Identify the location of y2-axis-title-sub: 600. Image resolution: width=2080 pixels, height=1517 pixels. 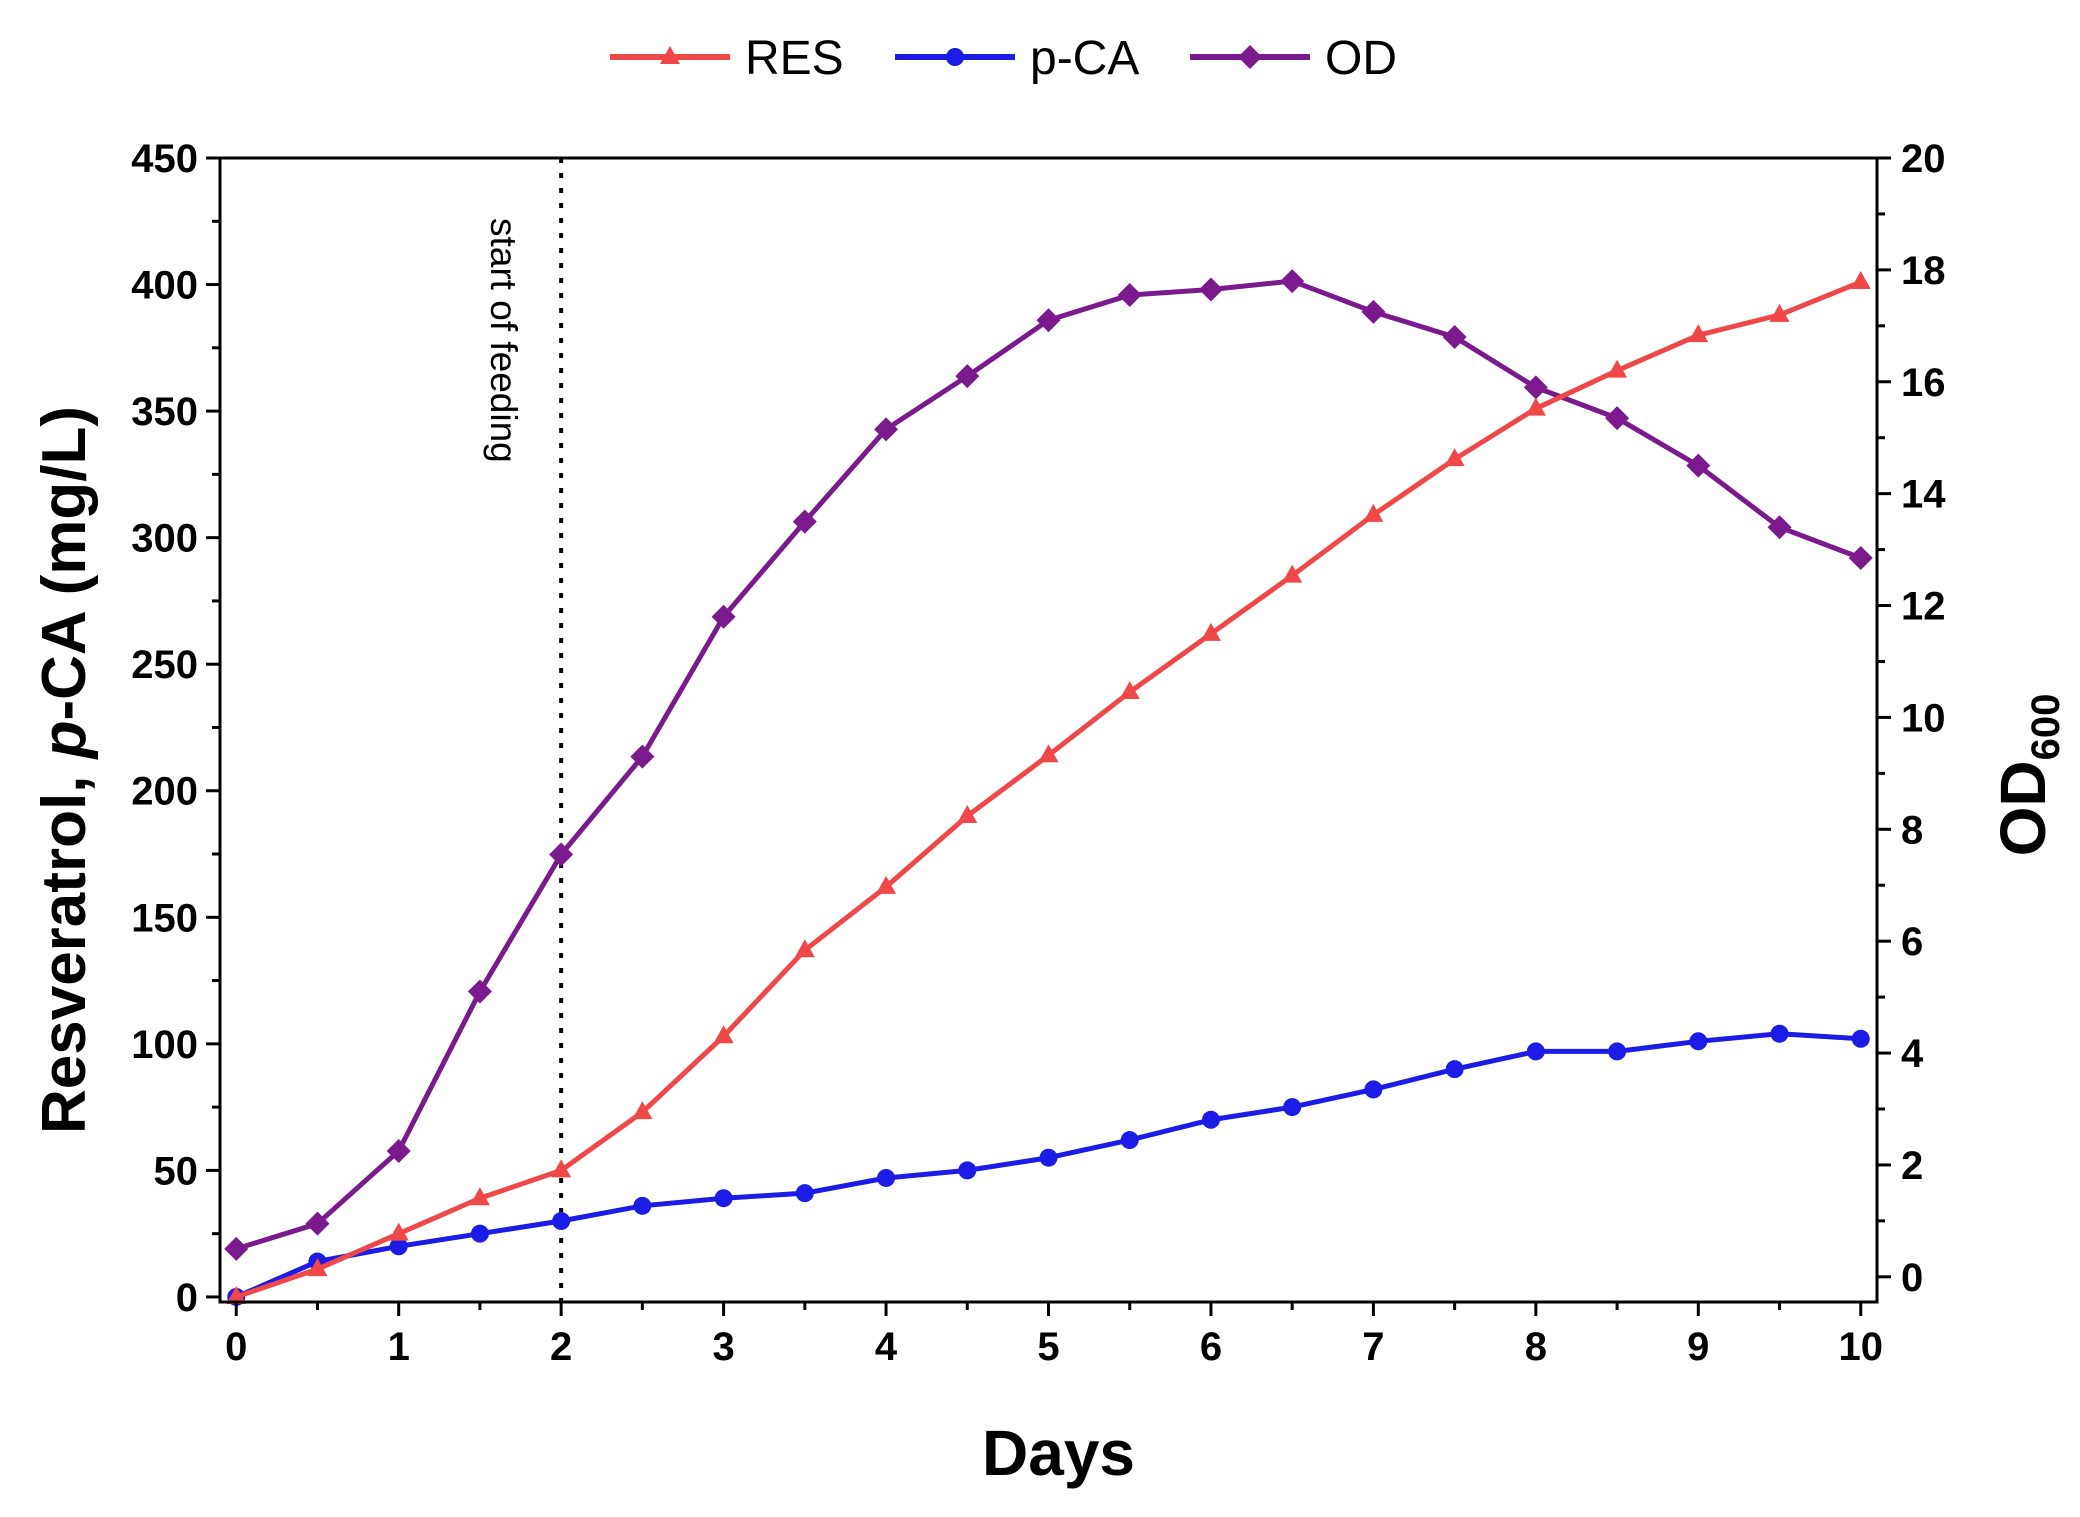
(2046, 727).